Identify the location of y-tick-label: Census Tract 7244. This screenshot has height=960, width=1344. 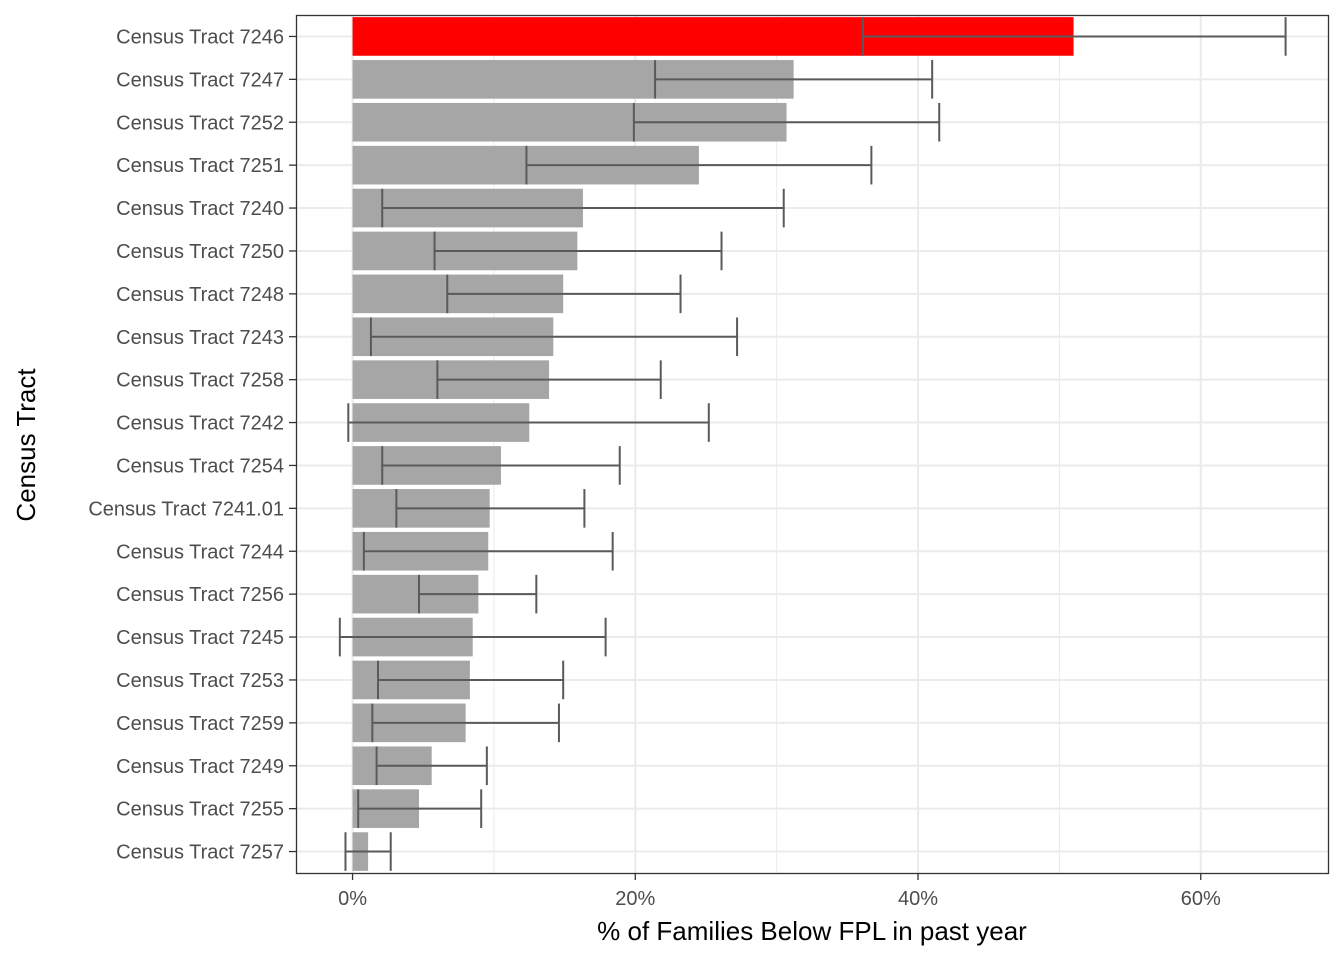
(200, 552).